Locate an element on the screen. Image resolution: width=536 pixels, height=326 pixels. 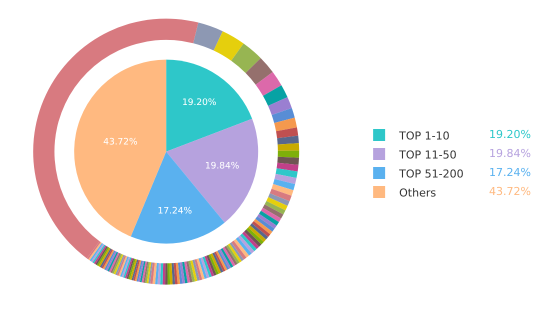
data-label: 17.24% is located at coordinates (175, 211).